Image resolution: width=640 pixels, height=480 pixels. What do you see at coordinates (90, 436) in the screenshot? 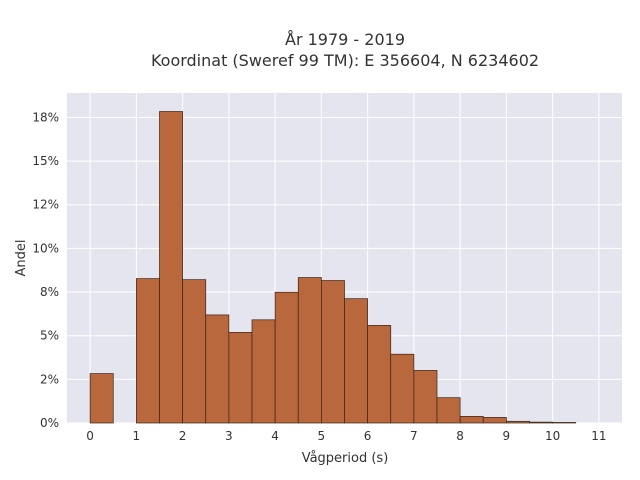
I see `x-tick-label: 0` at bounding box center [90, 436].